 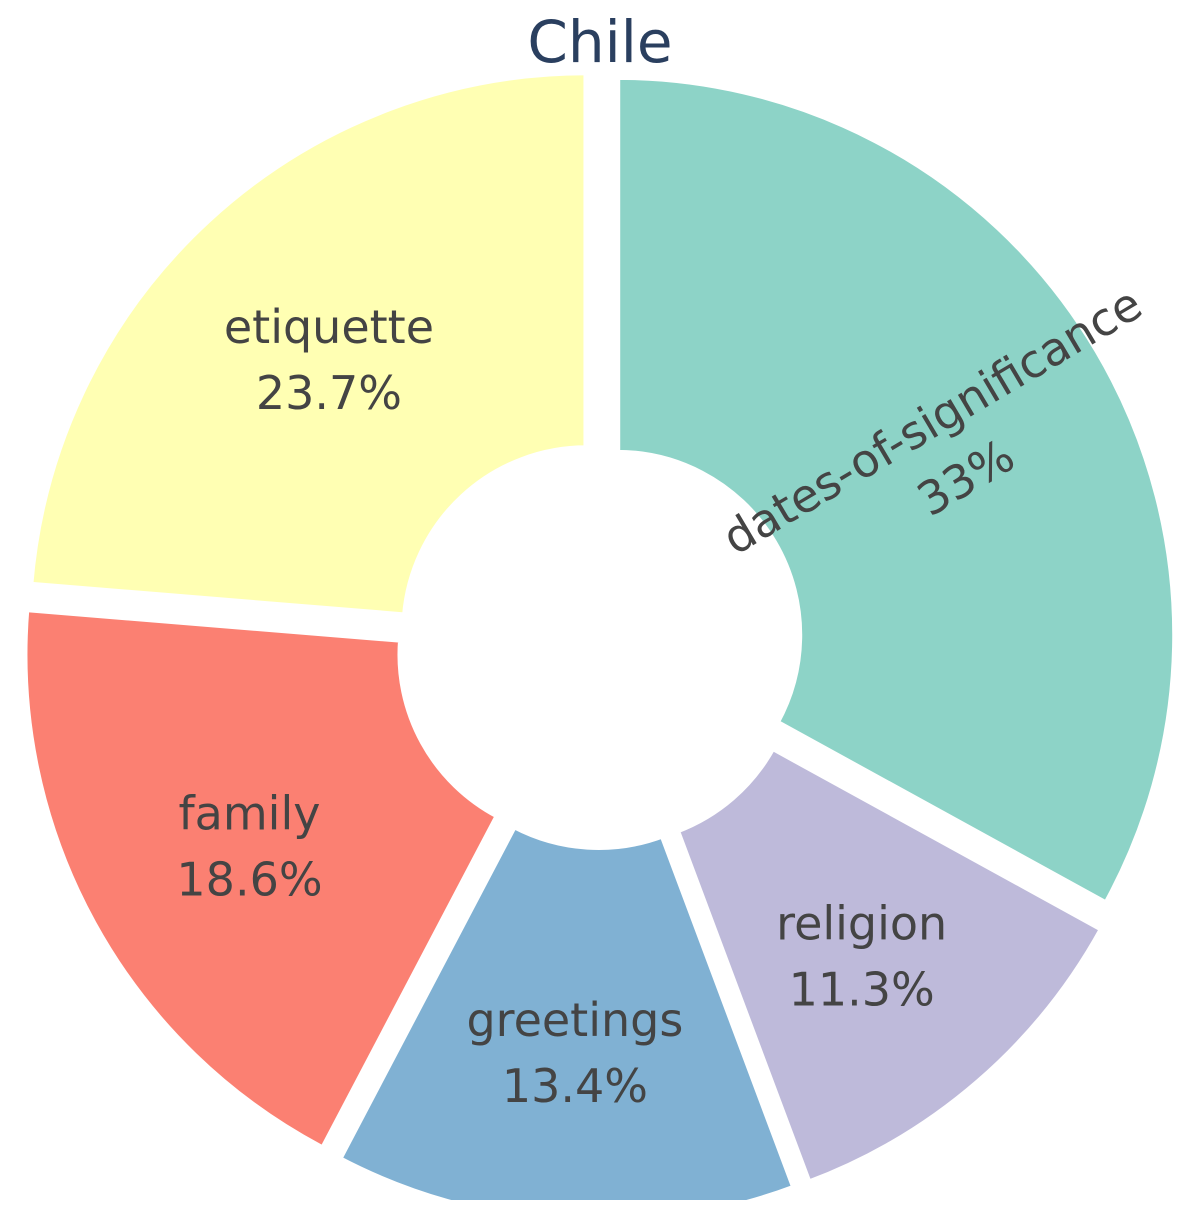 I want to click on slice-religion, so click(x=890, y=965).